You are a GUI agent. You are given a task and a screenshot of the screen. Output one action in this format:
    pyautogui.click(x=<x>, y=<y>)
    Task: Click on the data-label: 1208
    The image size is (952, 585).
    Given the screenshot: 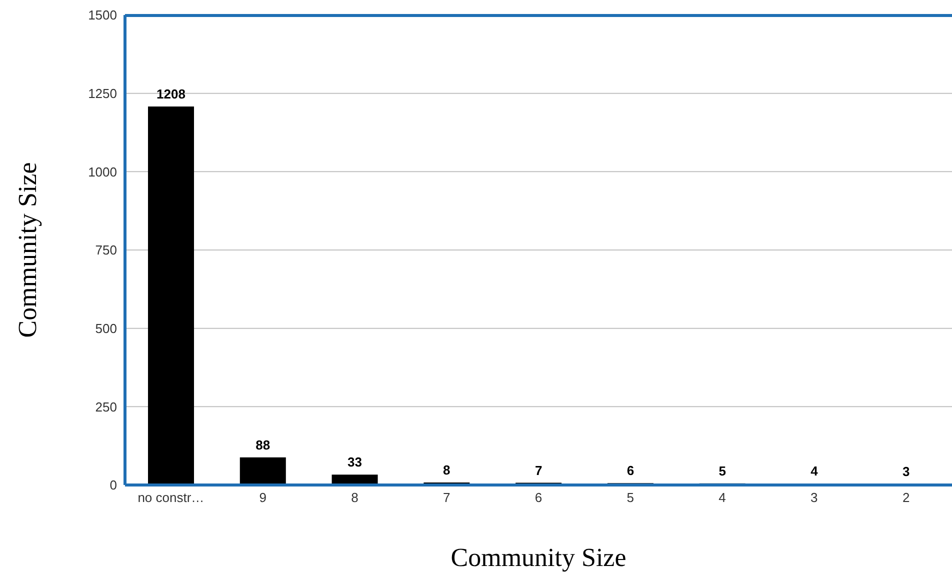 What is the action you would take?
    pyautogui.click(x=171, y=94)
    